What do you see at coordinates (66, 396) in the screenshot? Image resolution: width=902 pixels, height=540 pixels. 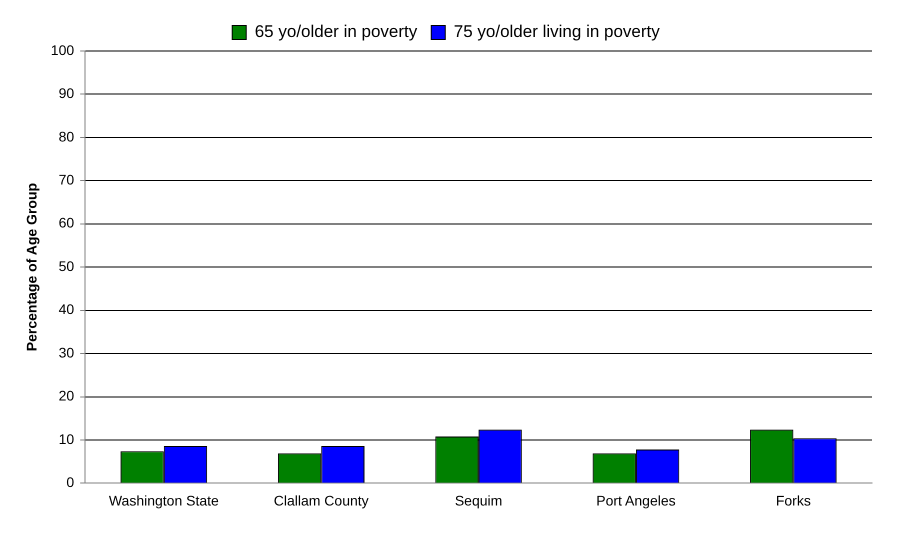 I see `y-tick-label: 20` at bounding box center [66, 396].